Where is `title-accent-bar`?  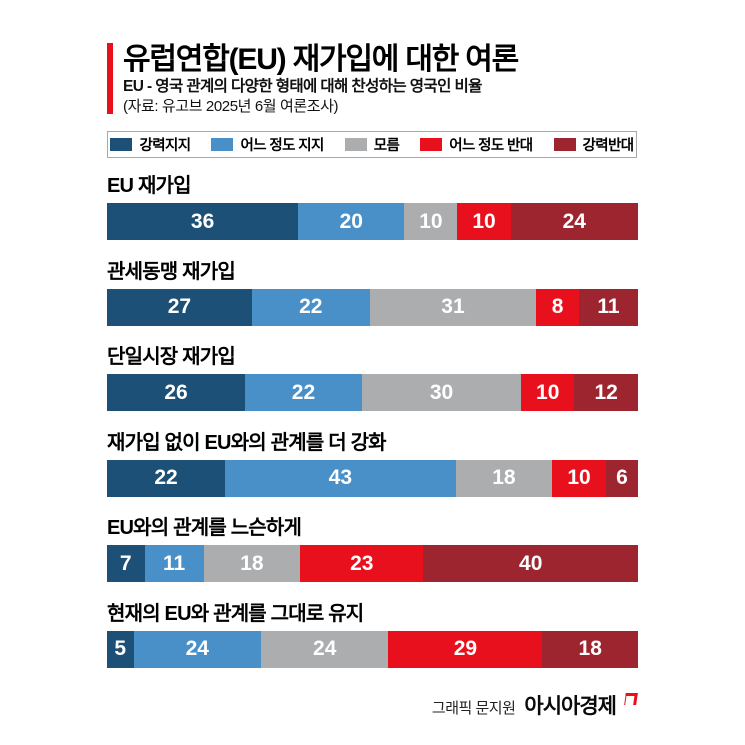 title-accent-bar is located at coordinates (110, 78).